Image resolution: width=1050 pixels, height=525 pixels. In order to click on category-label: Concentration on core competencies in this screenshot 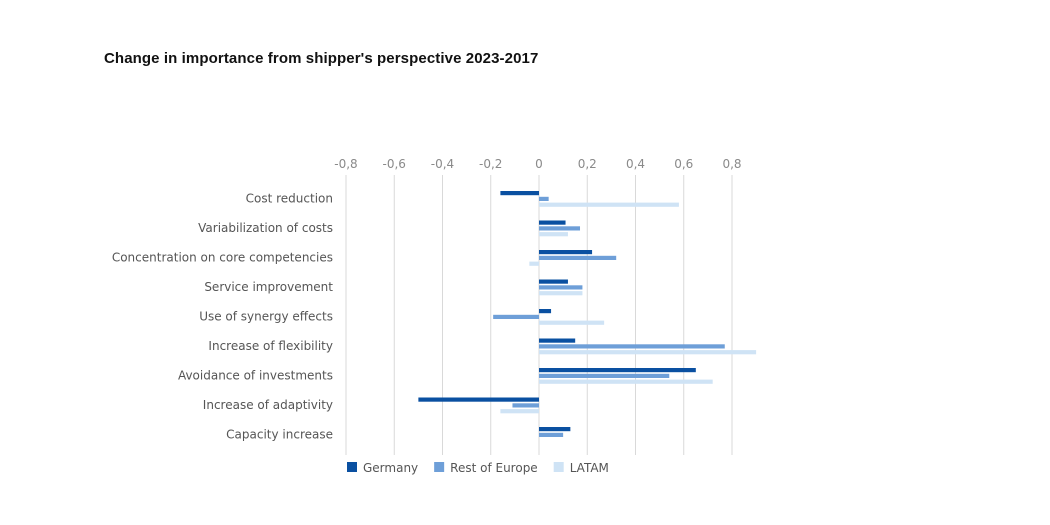, I will do `click(222, 258)`.